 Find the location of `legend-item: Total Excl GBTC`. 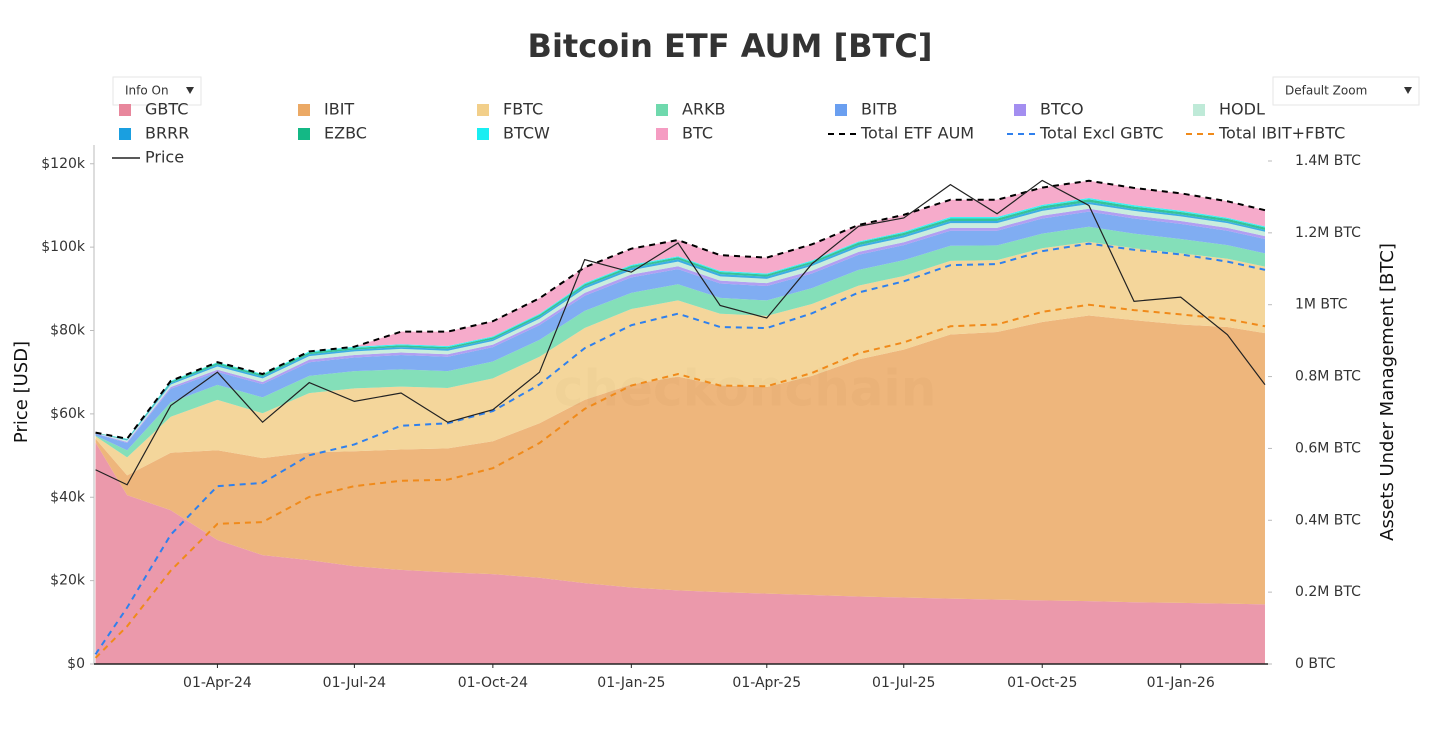

legend-item: Total Excl GBTC is located at coordinates (1085, 133).